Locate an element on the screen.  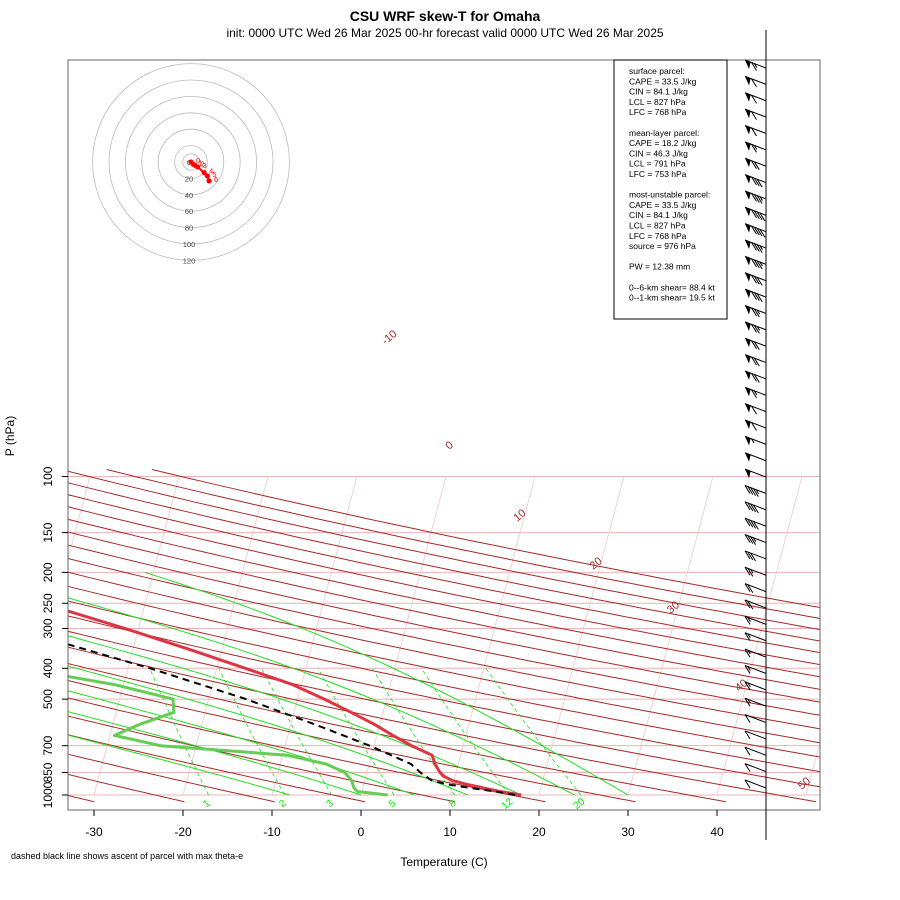
hodograph-point-label: 3 is located at coordinates (205, 165).